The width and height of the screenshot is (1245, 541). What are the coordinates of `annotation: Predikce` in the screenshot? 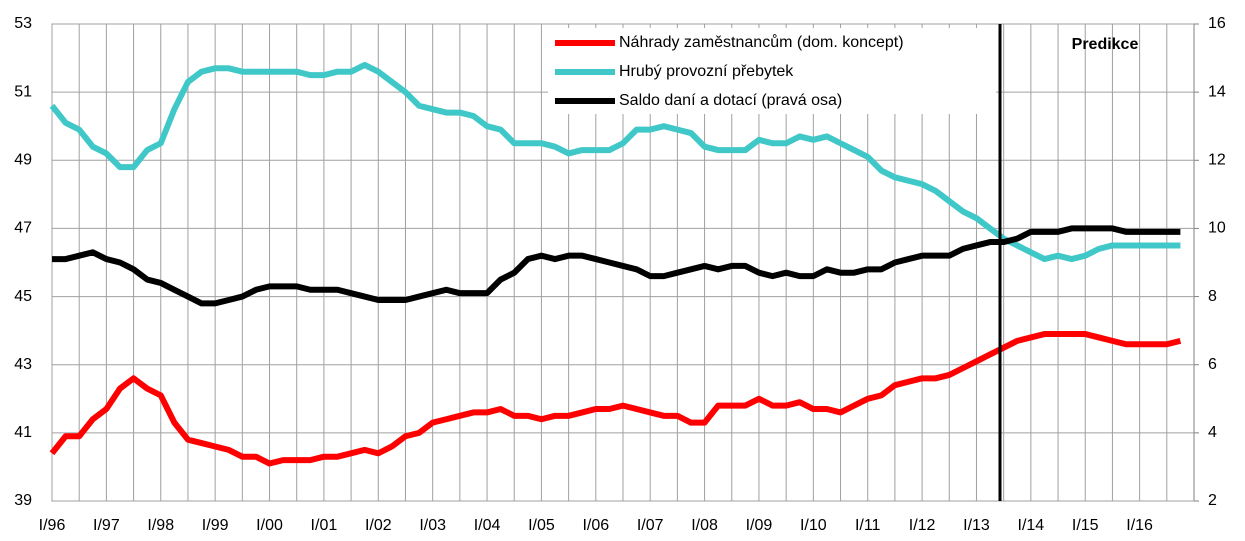 It's located at (1105, 44).